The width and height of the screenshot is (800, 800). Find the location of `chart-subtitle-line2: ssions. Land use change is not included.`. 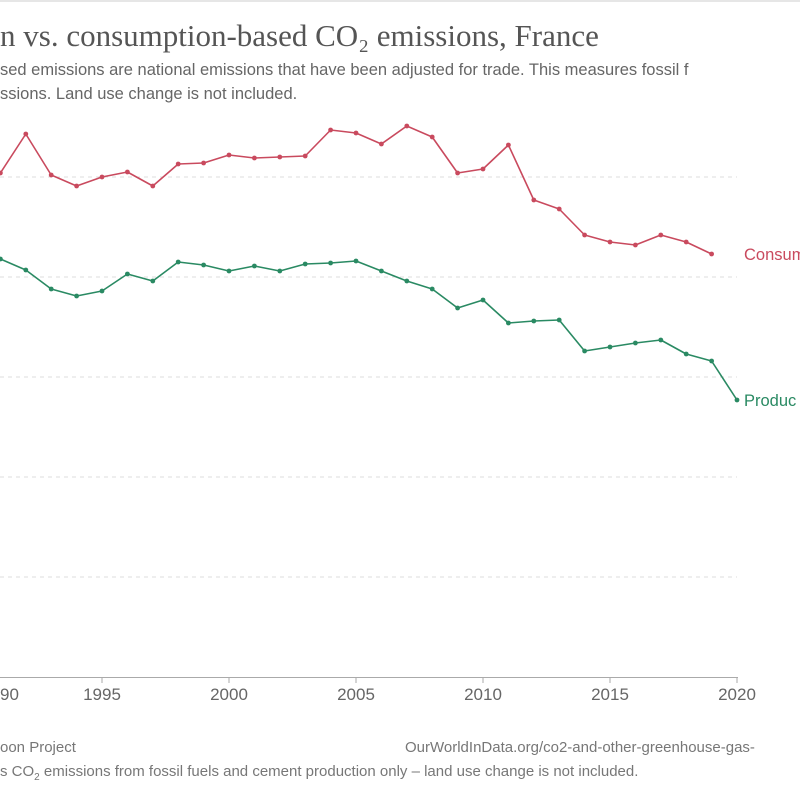

chart-subtitle-line2: ssions. Land use change is not included. is located at coordinates (149, 94).